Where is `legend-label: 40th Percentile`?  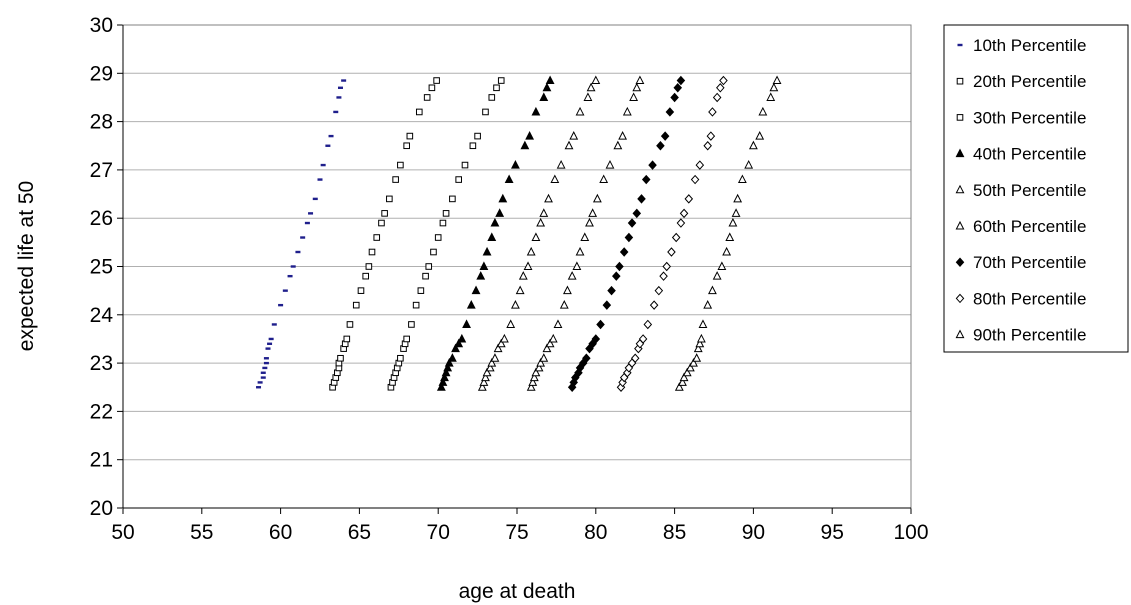 legend-label: 40th Percentile is located at coordinates (1029, 154).